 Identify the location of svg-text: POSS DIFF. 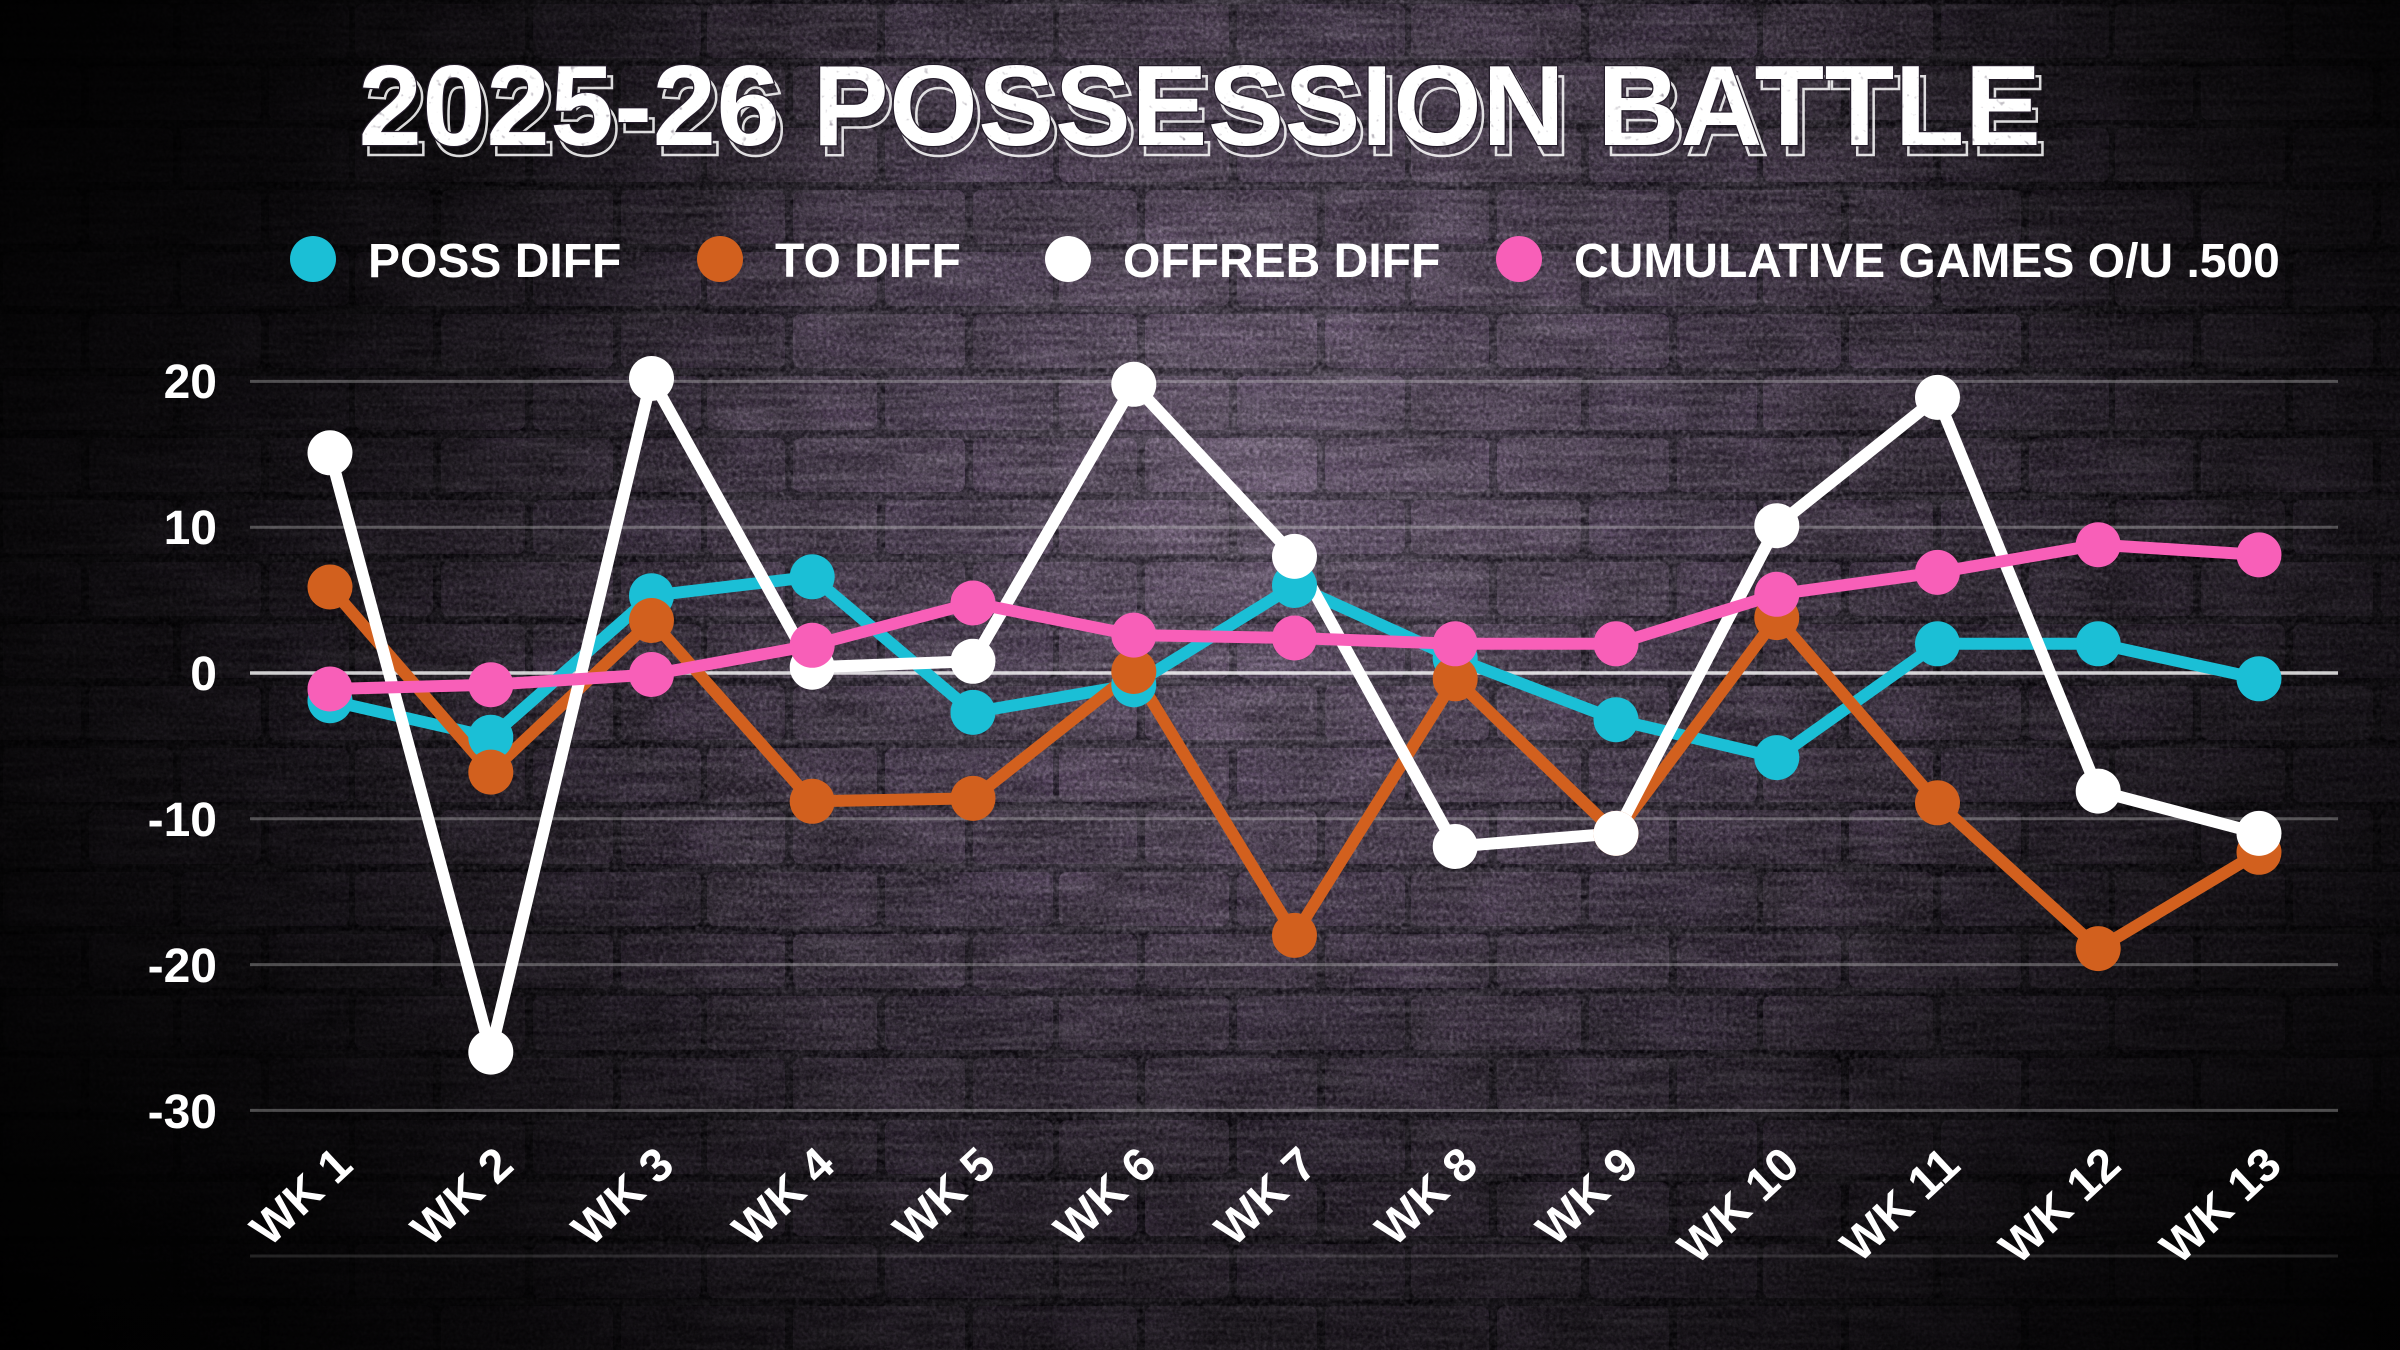
(494, 261).